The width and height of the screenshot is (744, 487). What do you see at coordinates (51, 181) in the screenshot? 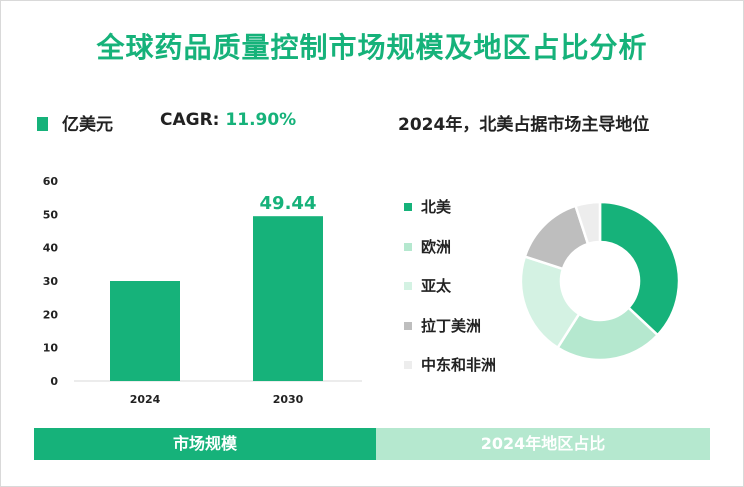
I see `y-tick-label: 60` at bounding box center [51, 181].